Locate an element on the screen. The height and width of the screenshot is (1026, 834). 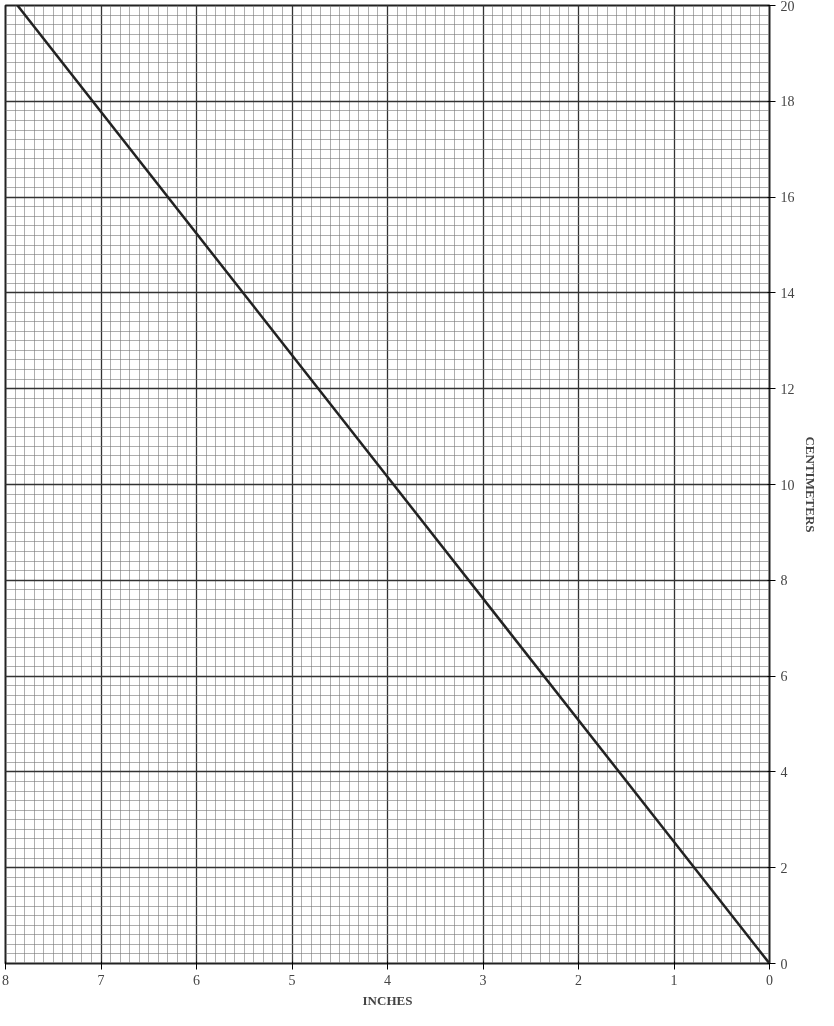
y-axis-title: CENTIMETERS is located at coordinates (810, 484).